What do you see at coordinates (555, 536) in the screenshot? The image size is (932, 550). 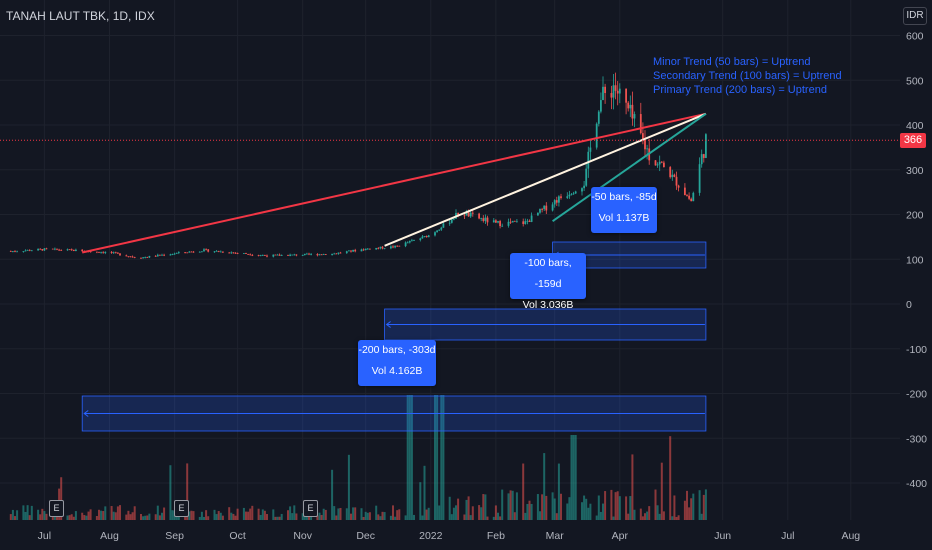 I see `x-tick-label: Mar` at bounding box center [555, 536].